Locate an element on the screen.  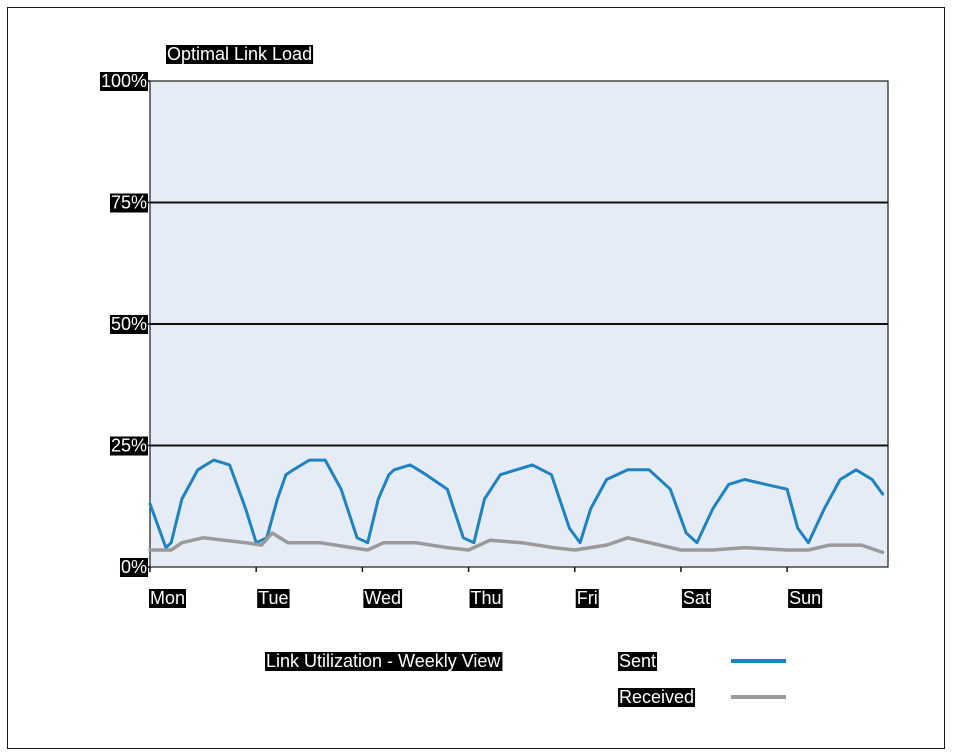
x-axis-label-highlight is located at coordinates (384, 661).